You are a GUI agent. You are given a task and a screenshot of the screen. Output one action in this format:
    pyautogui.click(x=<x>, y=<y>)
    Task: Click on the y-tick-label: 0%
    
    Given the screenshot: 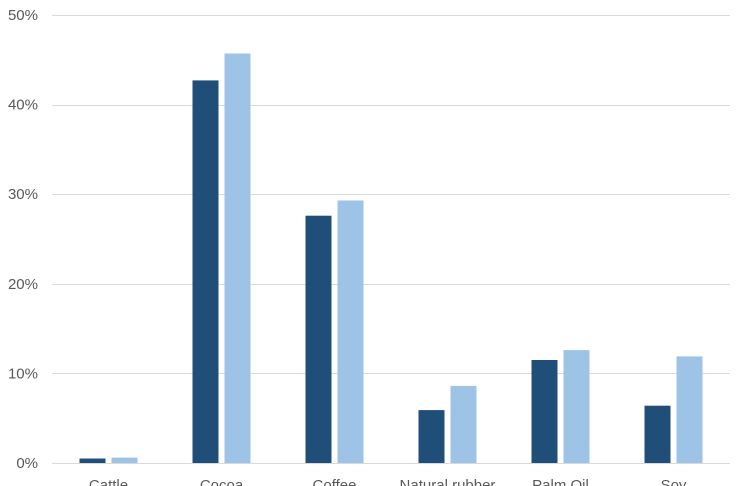 What is the action you would take?
    pyautogui.click(x=27, y=463)
    